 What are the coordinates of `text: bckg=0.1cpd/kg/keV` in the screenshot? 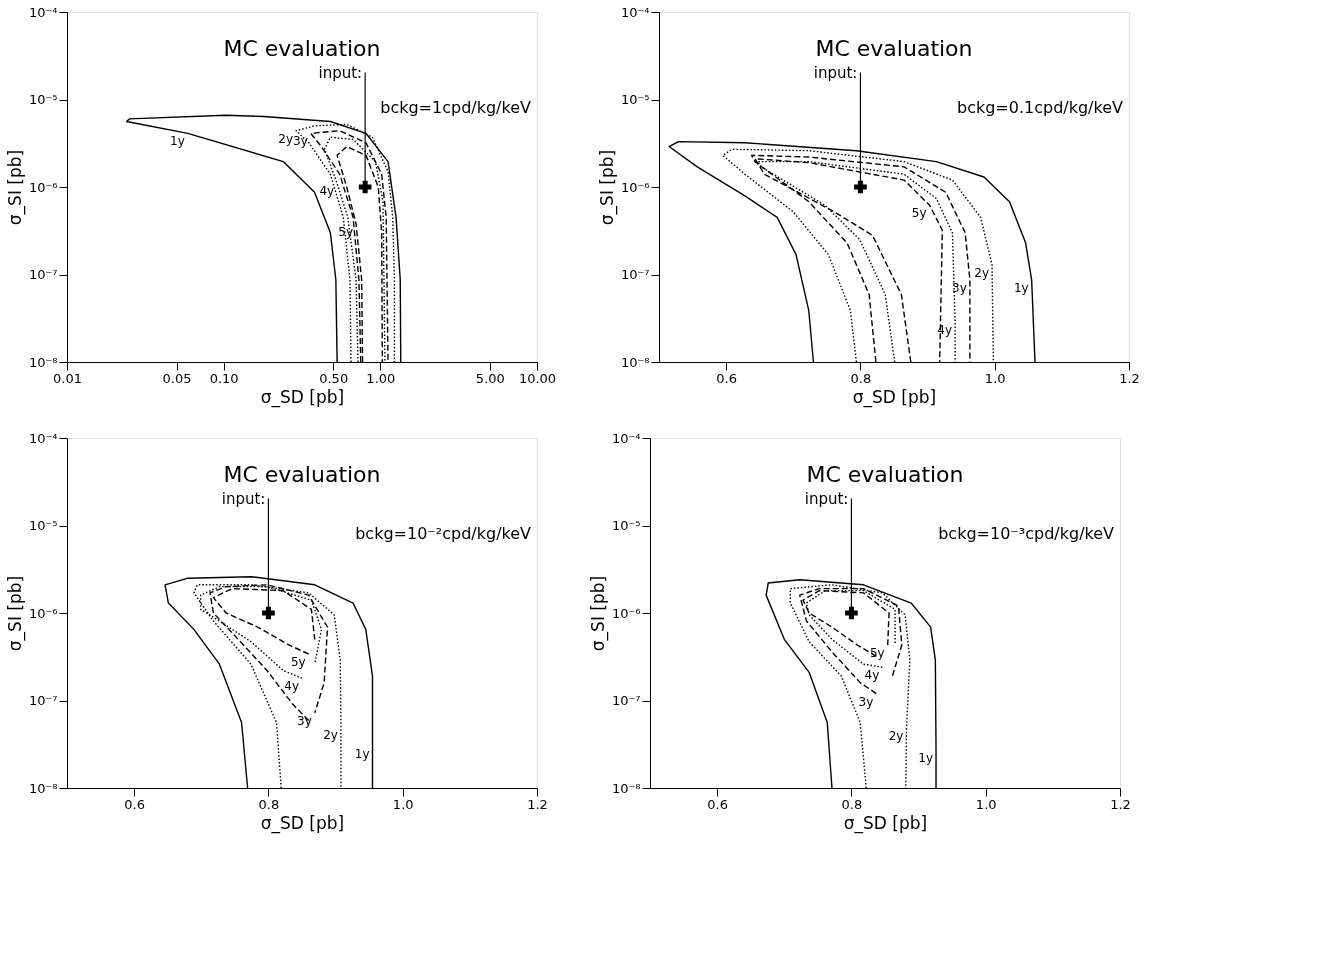 It's located at (1040, 108).